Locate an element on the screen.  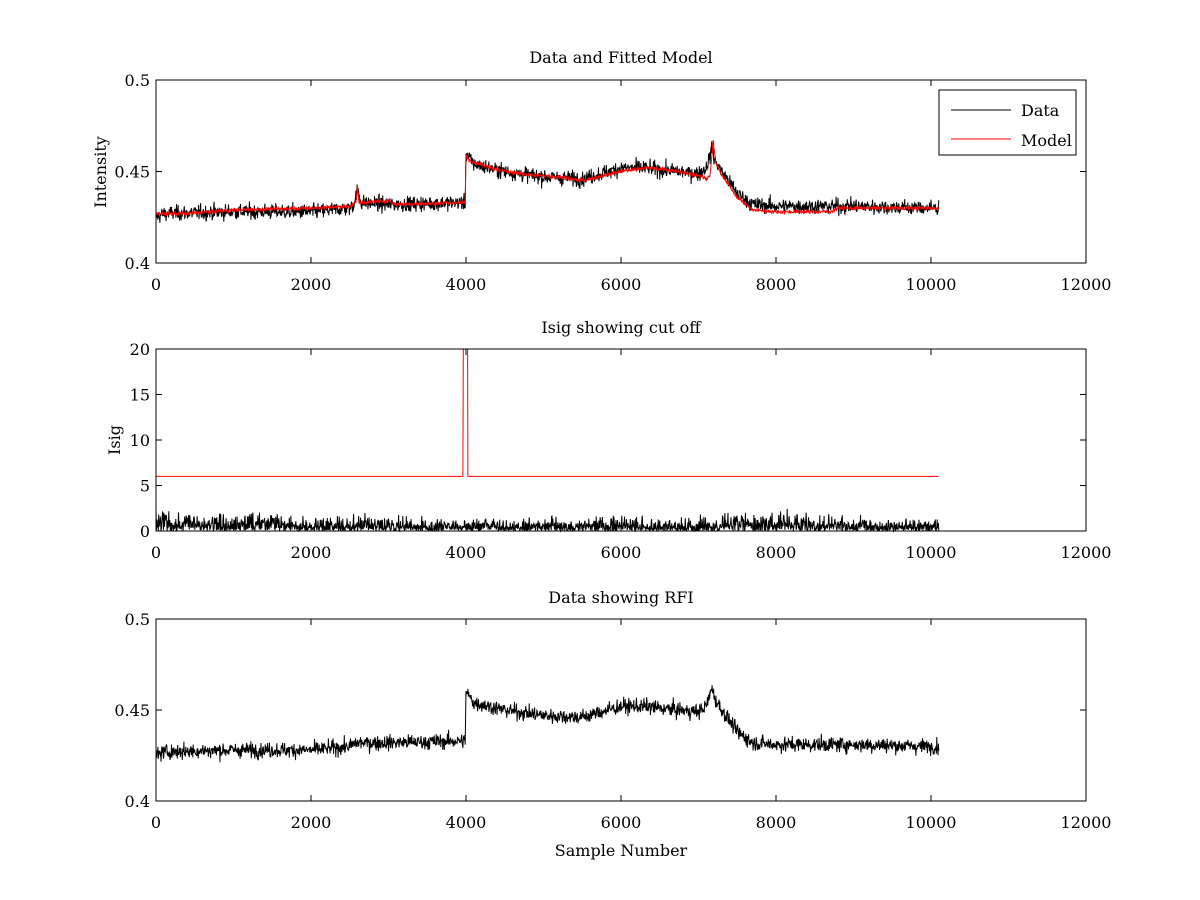
series-line-0-data is located at coordinates (547, 182).